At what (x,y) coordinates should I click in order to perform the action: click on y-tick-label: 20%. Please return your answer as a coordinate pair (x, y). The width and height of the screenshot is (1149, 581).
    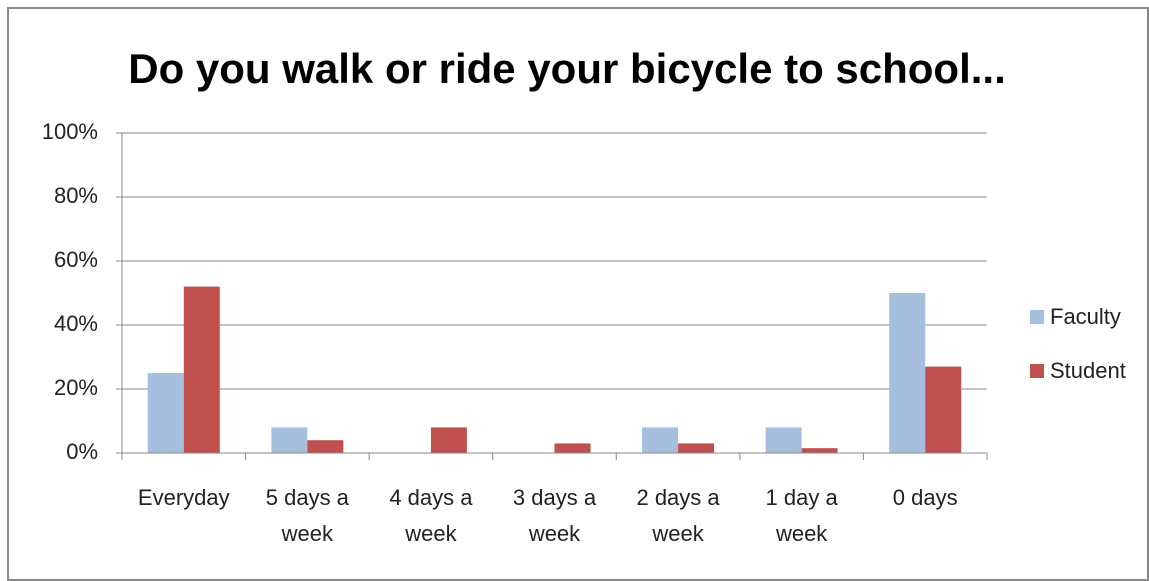
    Looking at the image, I should click on (76, 387).